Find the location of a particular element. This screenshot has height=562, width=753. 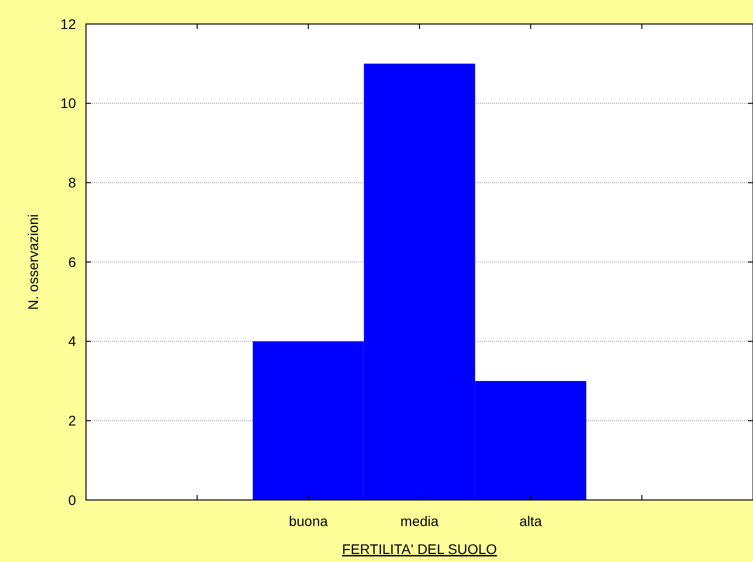

y-tick-label: 4 is located at coordinates (72, 341).